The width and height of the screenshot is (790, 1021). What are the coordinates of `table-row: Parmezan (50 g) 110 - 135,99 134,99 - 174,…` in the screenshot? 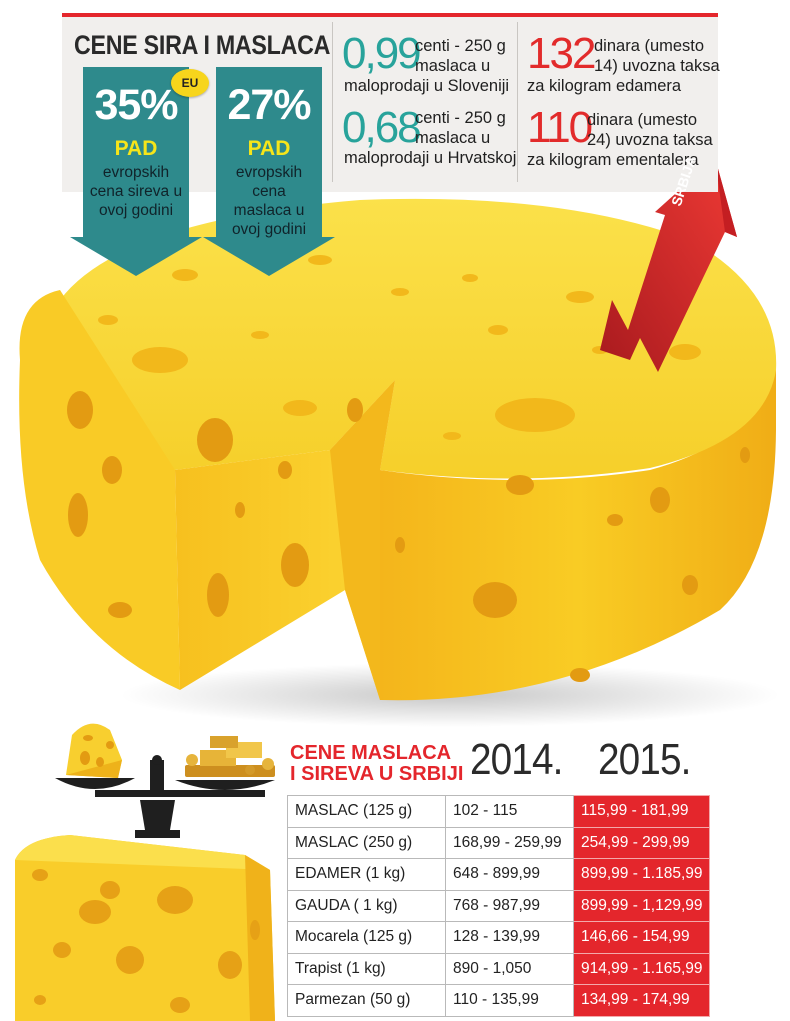 It's located at (498, 1000).